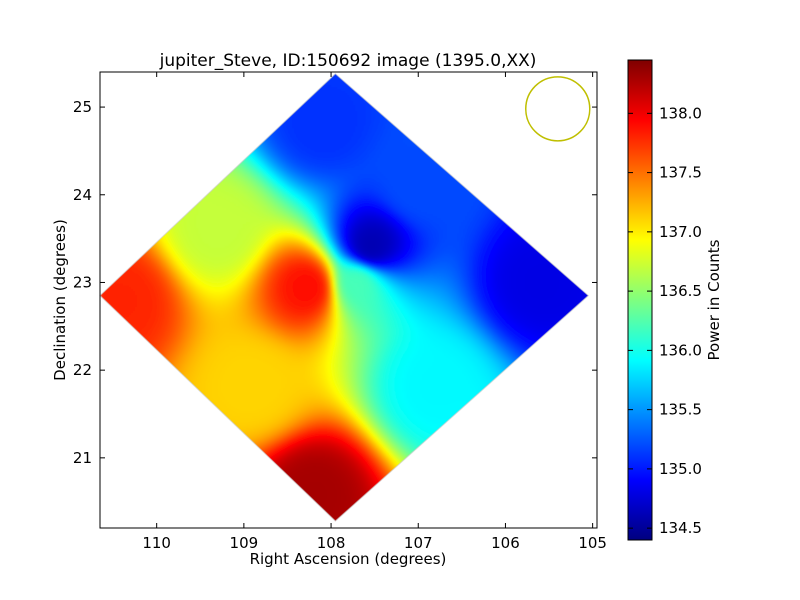 The width and height of the screenshot is (800, 600). Describe the element at coordinates (82, 107) in the screenshot. I see `y-tick-label: 25` at that location.